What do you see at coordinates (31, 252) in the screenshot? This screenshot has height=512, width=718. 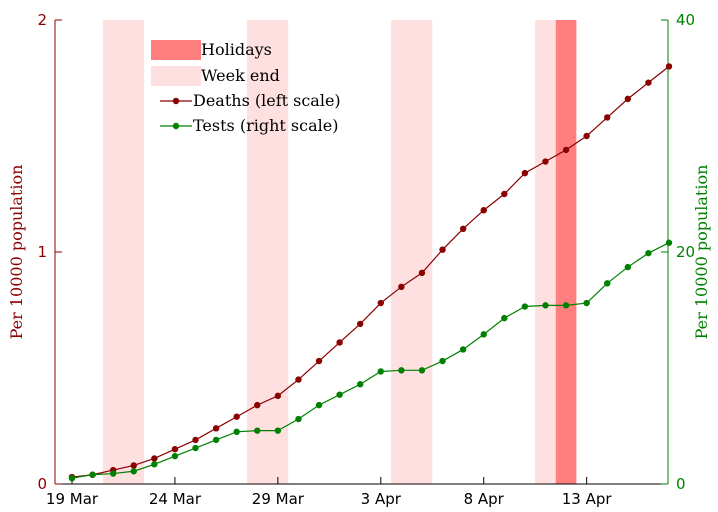 I see `left-axis: Per 10000 population` at bounding box center [31, 252].